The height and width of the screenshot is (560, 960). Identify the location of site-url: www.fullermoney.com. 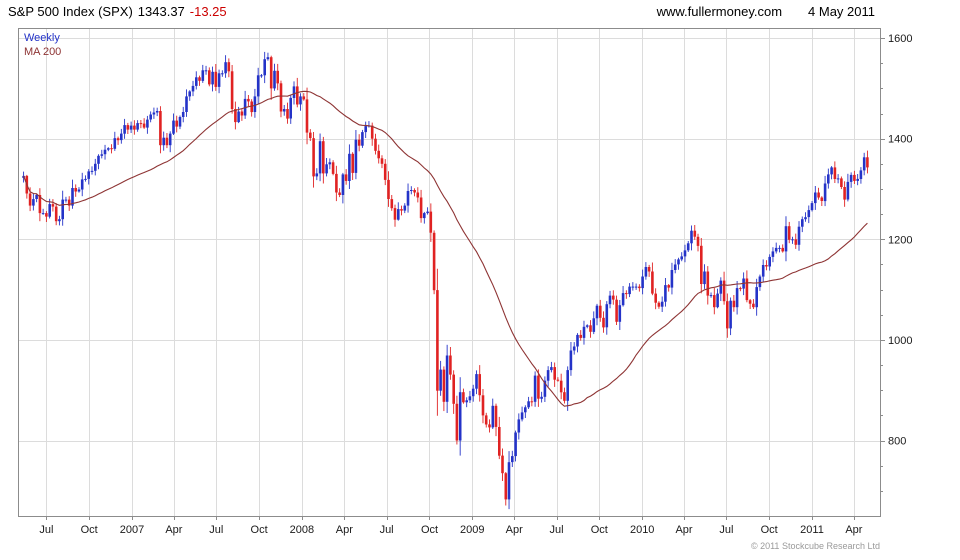
(719, 11).